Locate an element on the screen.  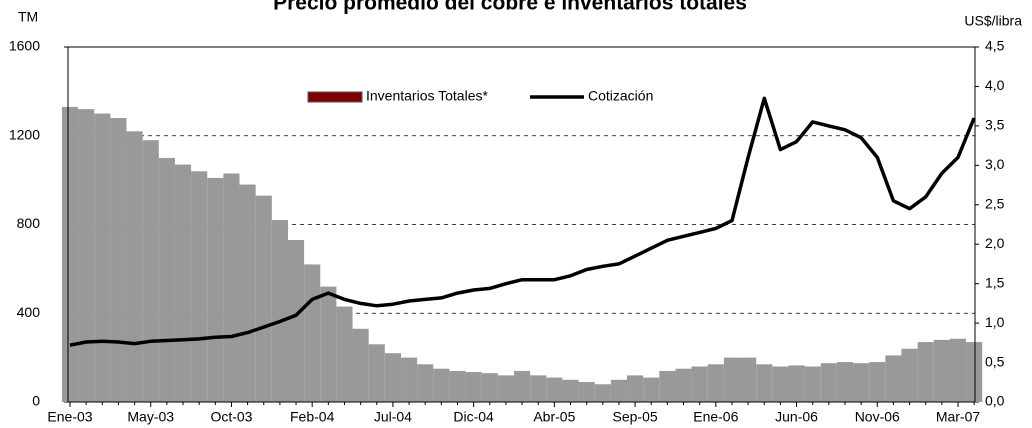
y2-axis-label: US$/libra is located at coordinates (993, 21).